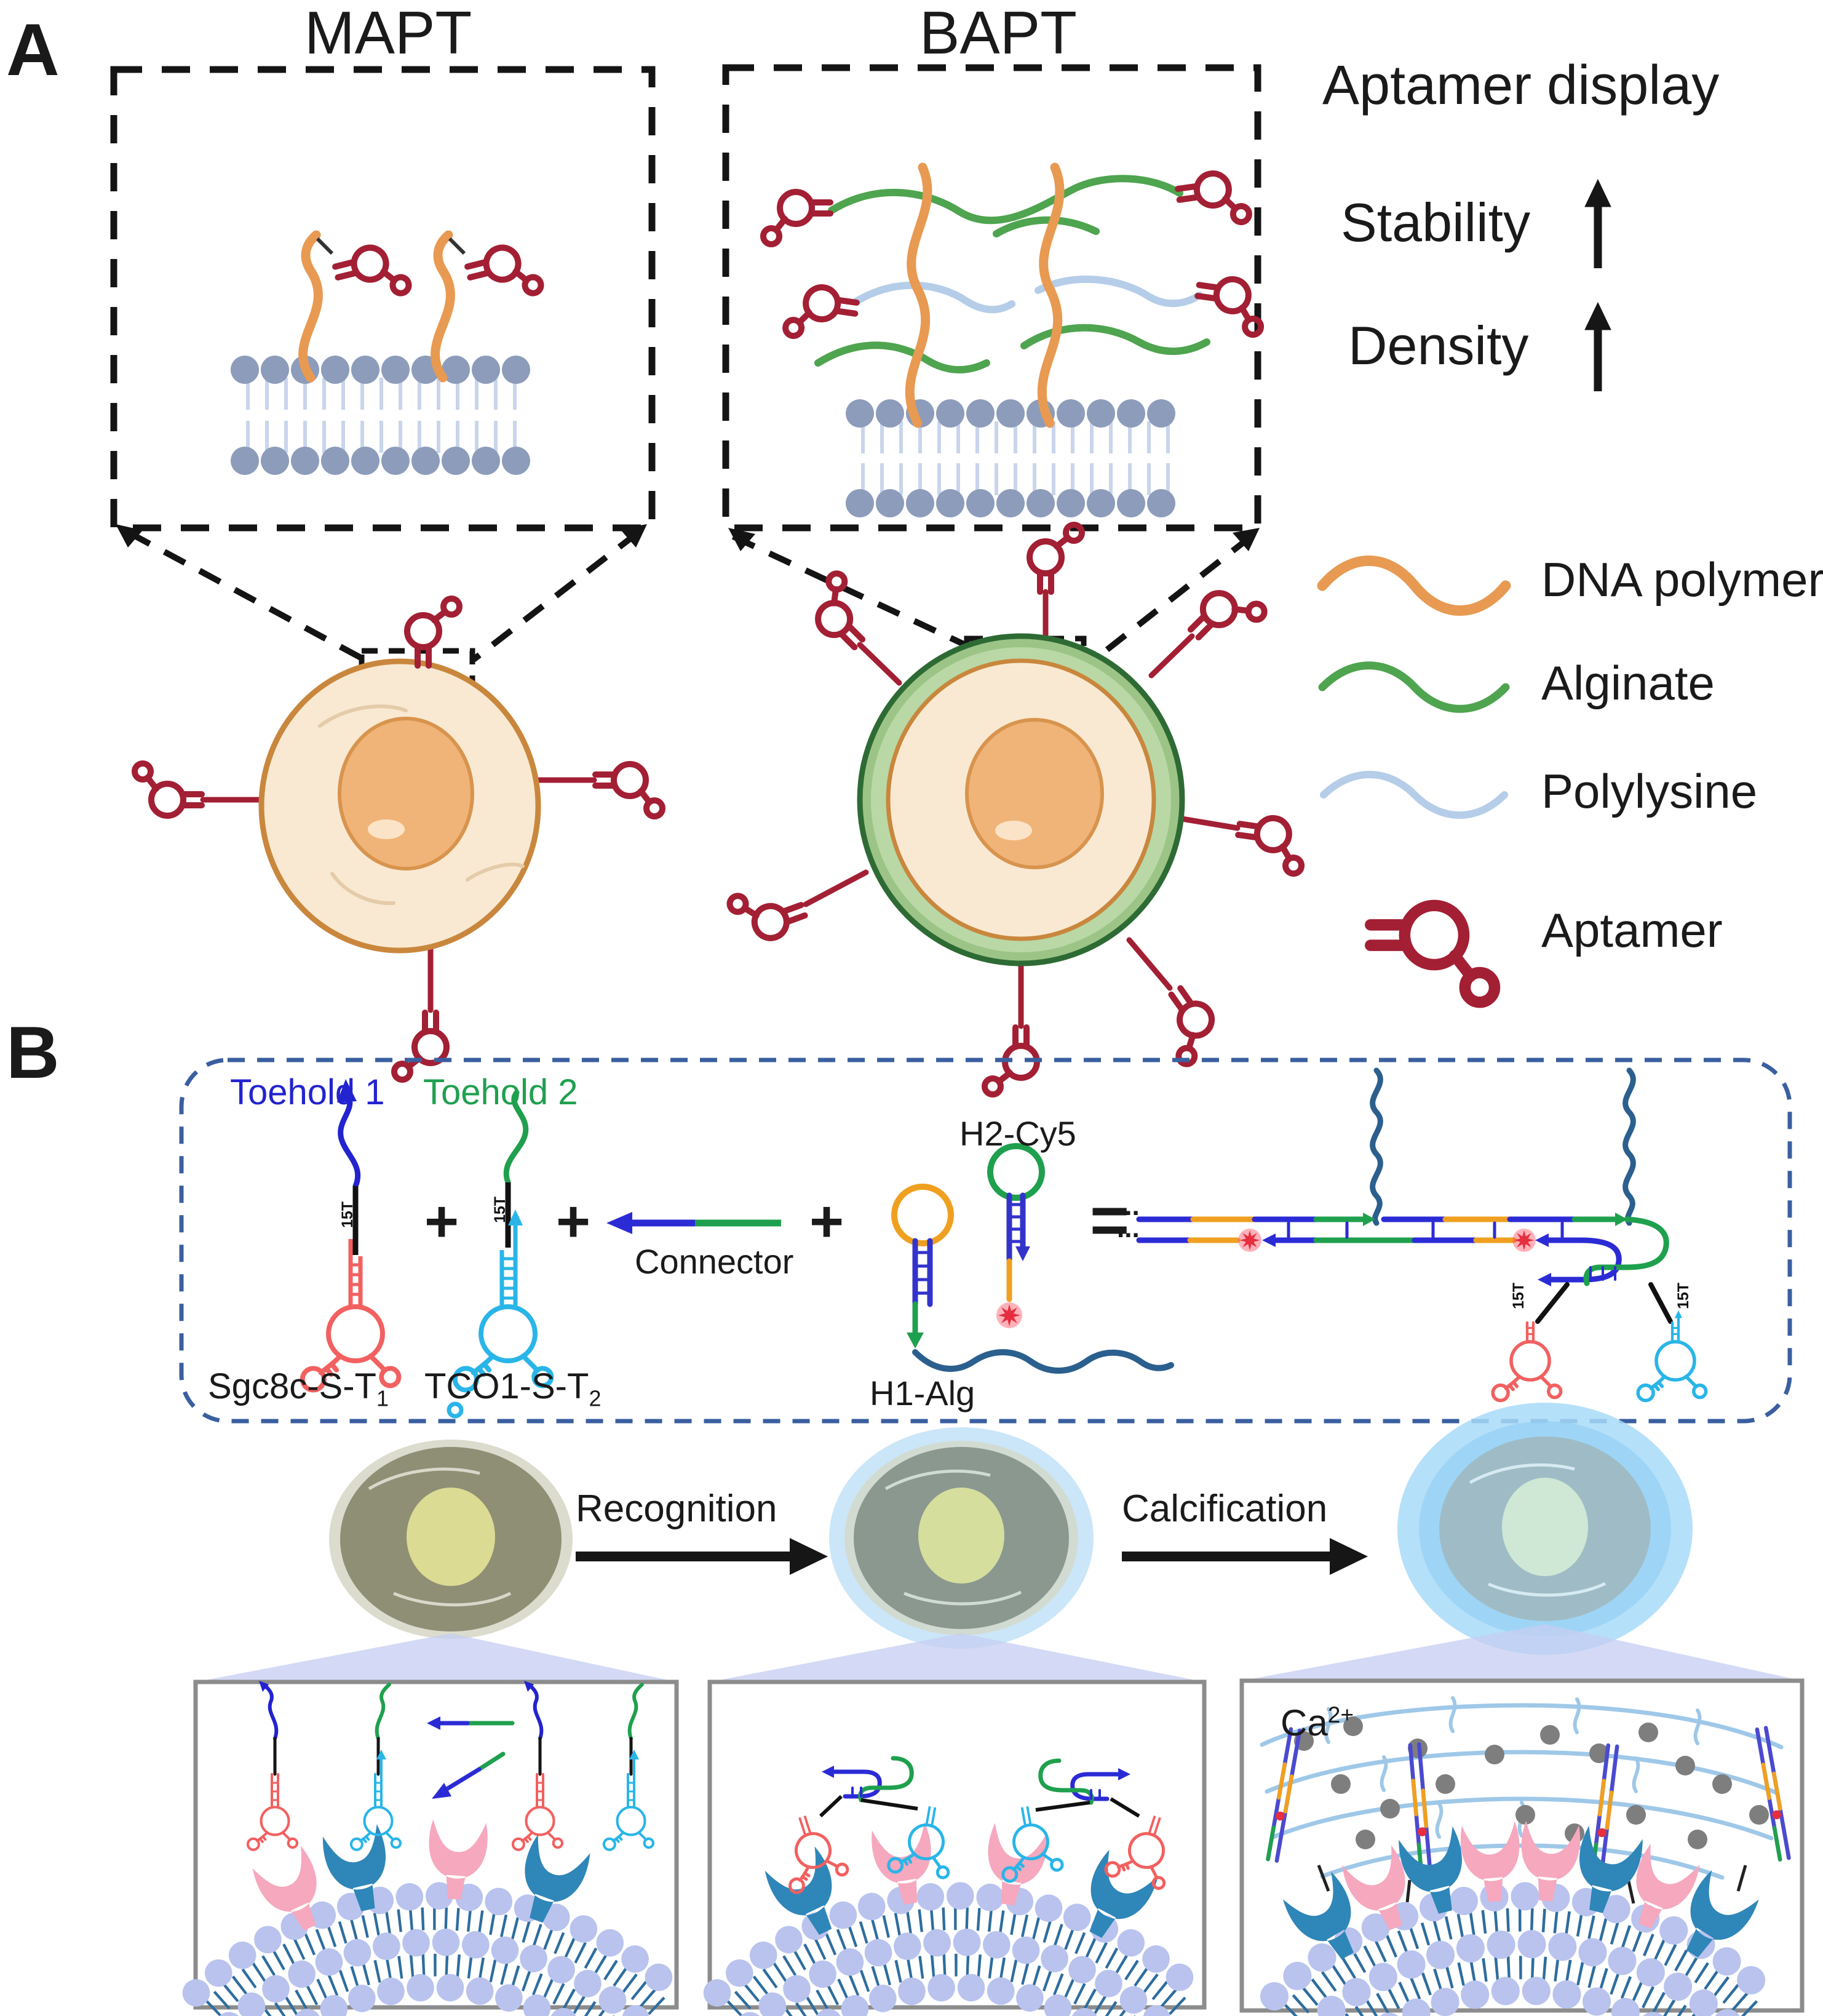  What do you see at coordinates (298, 1388) in the screenshot?
I see `sgc8c-label: Sgc8c-S-T1` at bounding box center [298, 1388].